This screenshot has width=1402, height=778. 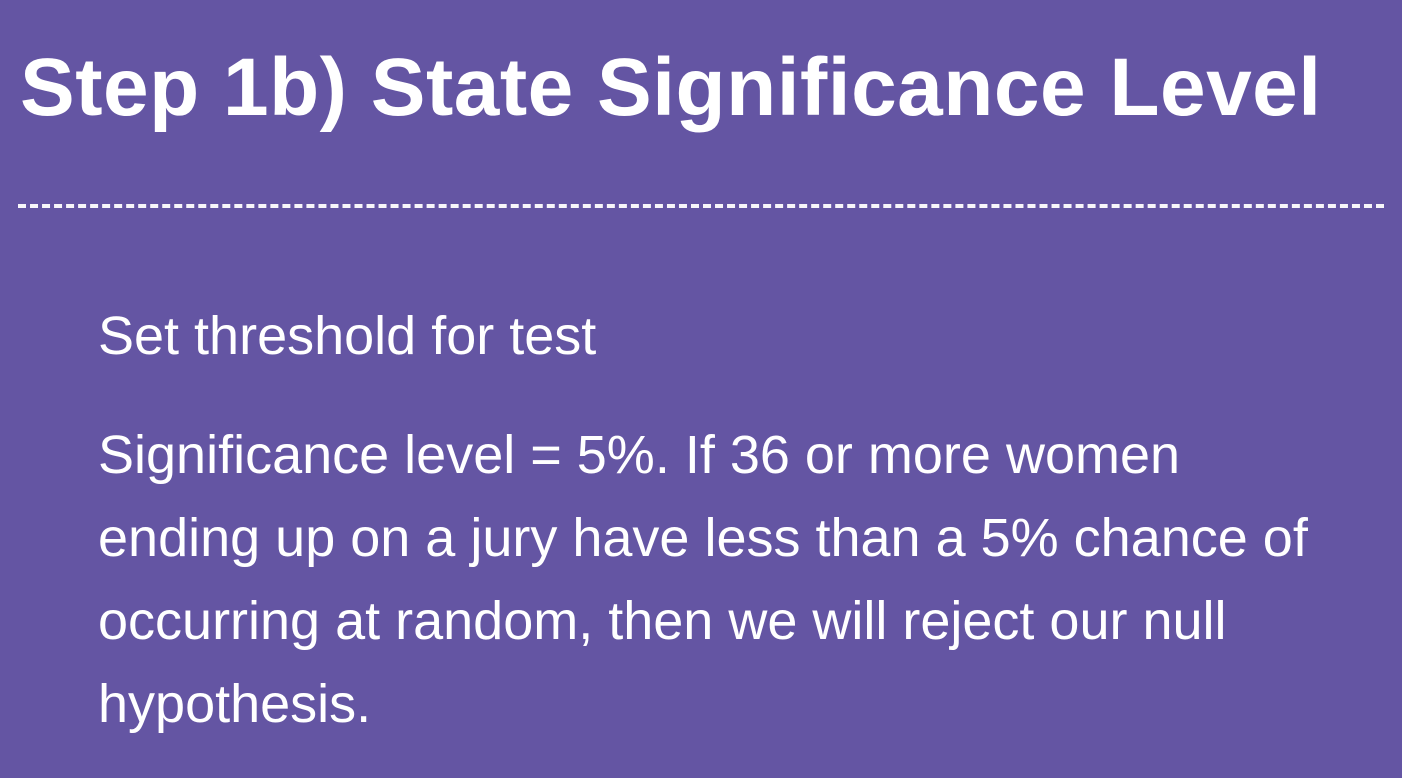 I want to click on threshold-text: Set threshold for test, so click(x=347, y=336).